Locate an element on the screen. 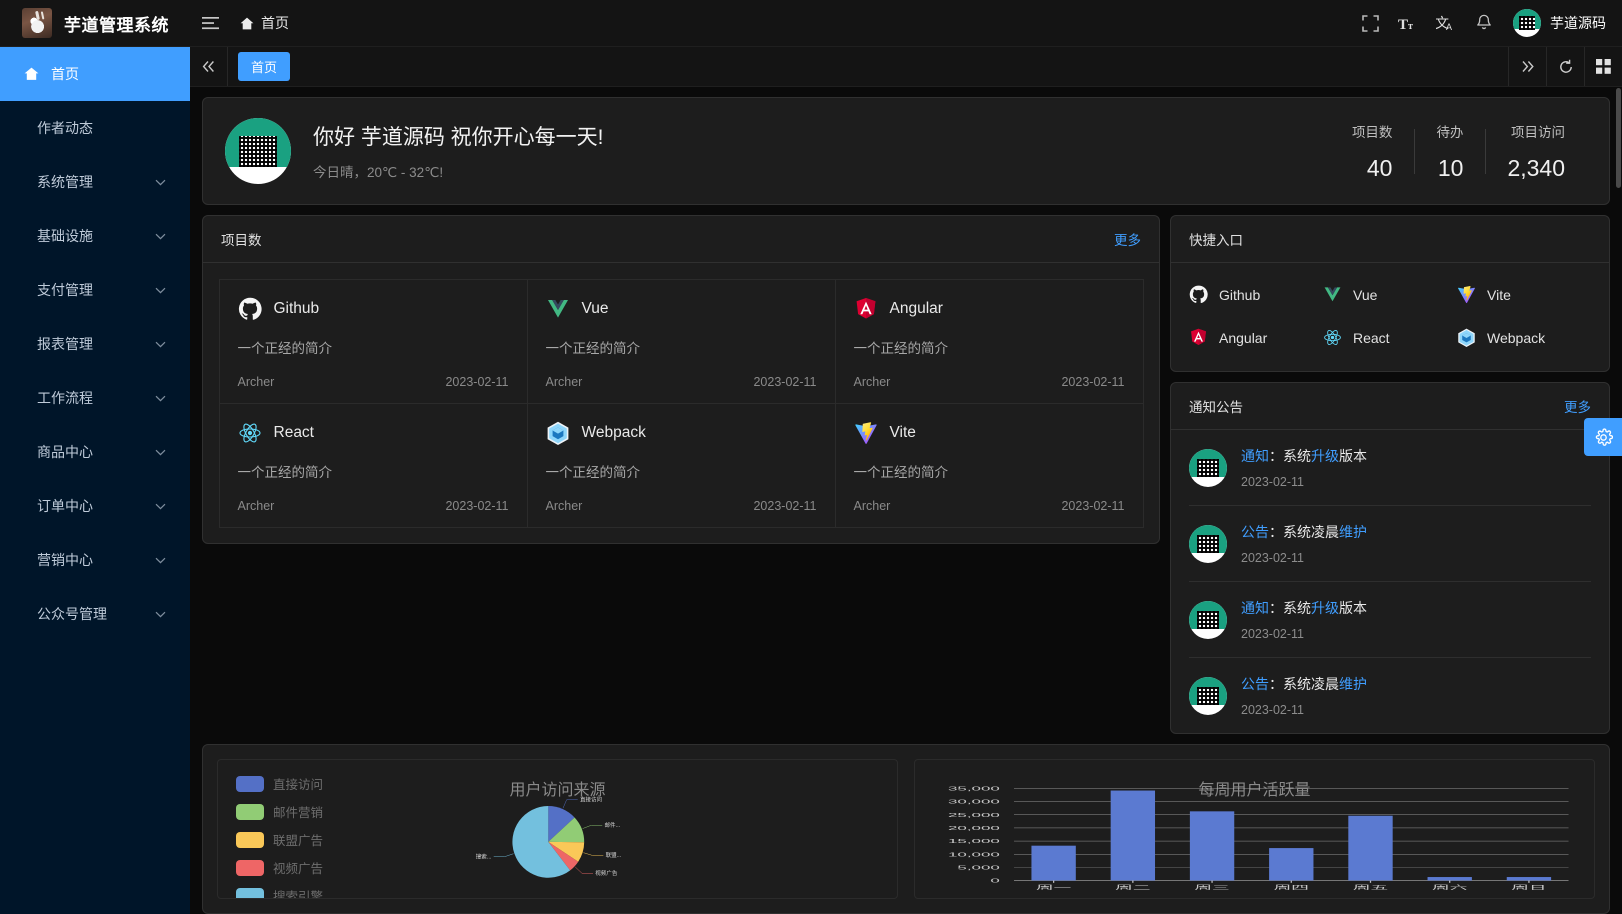 This screenshot has height=914, width=1622. svg-text: т is located at coordinates (1410, 26).